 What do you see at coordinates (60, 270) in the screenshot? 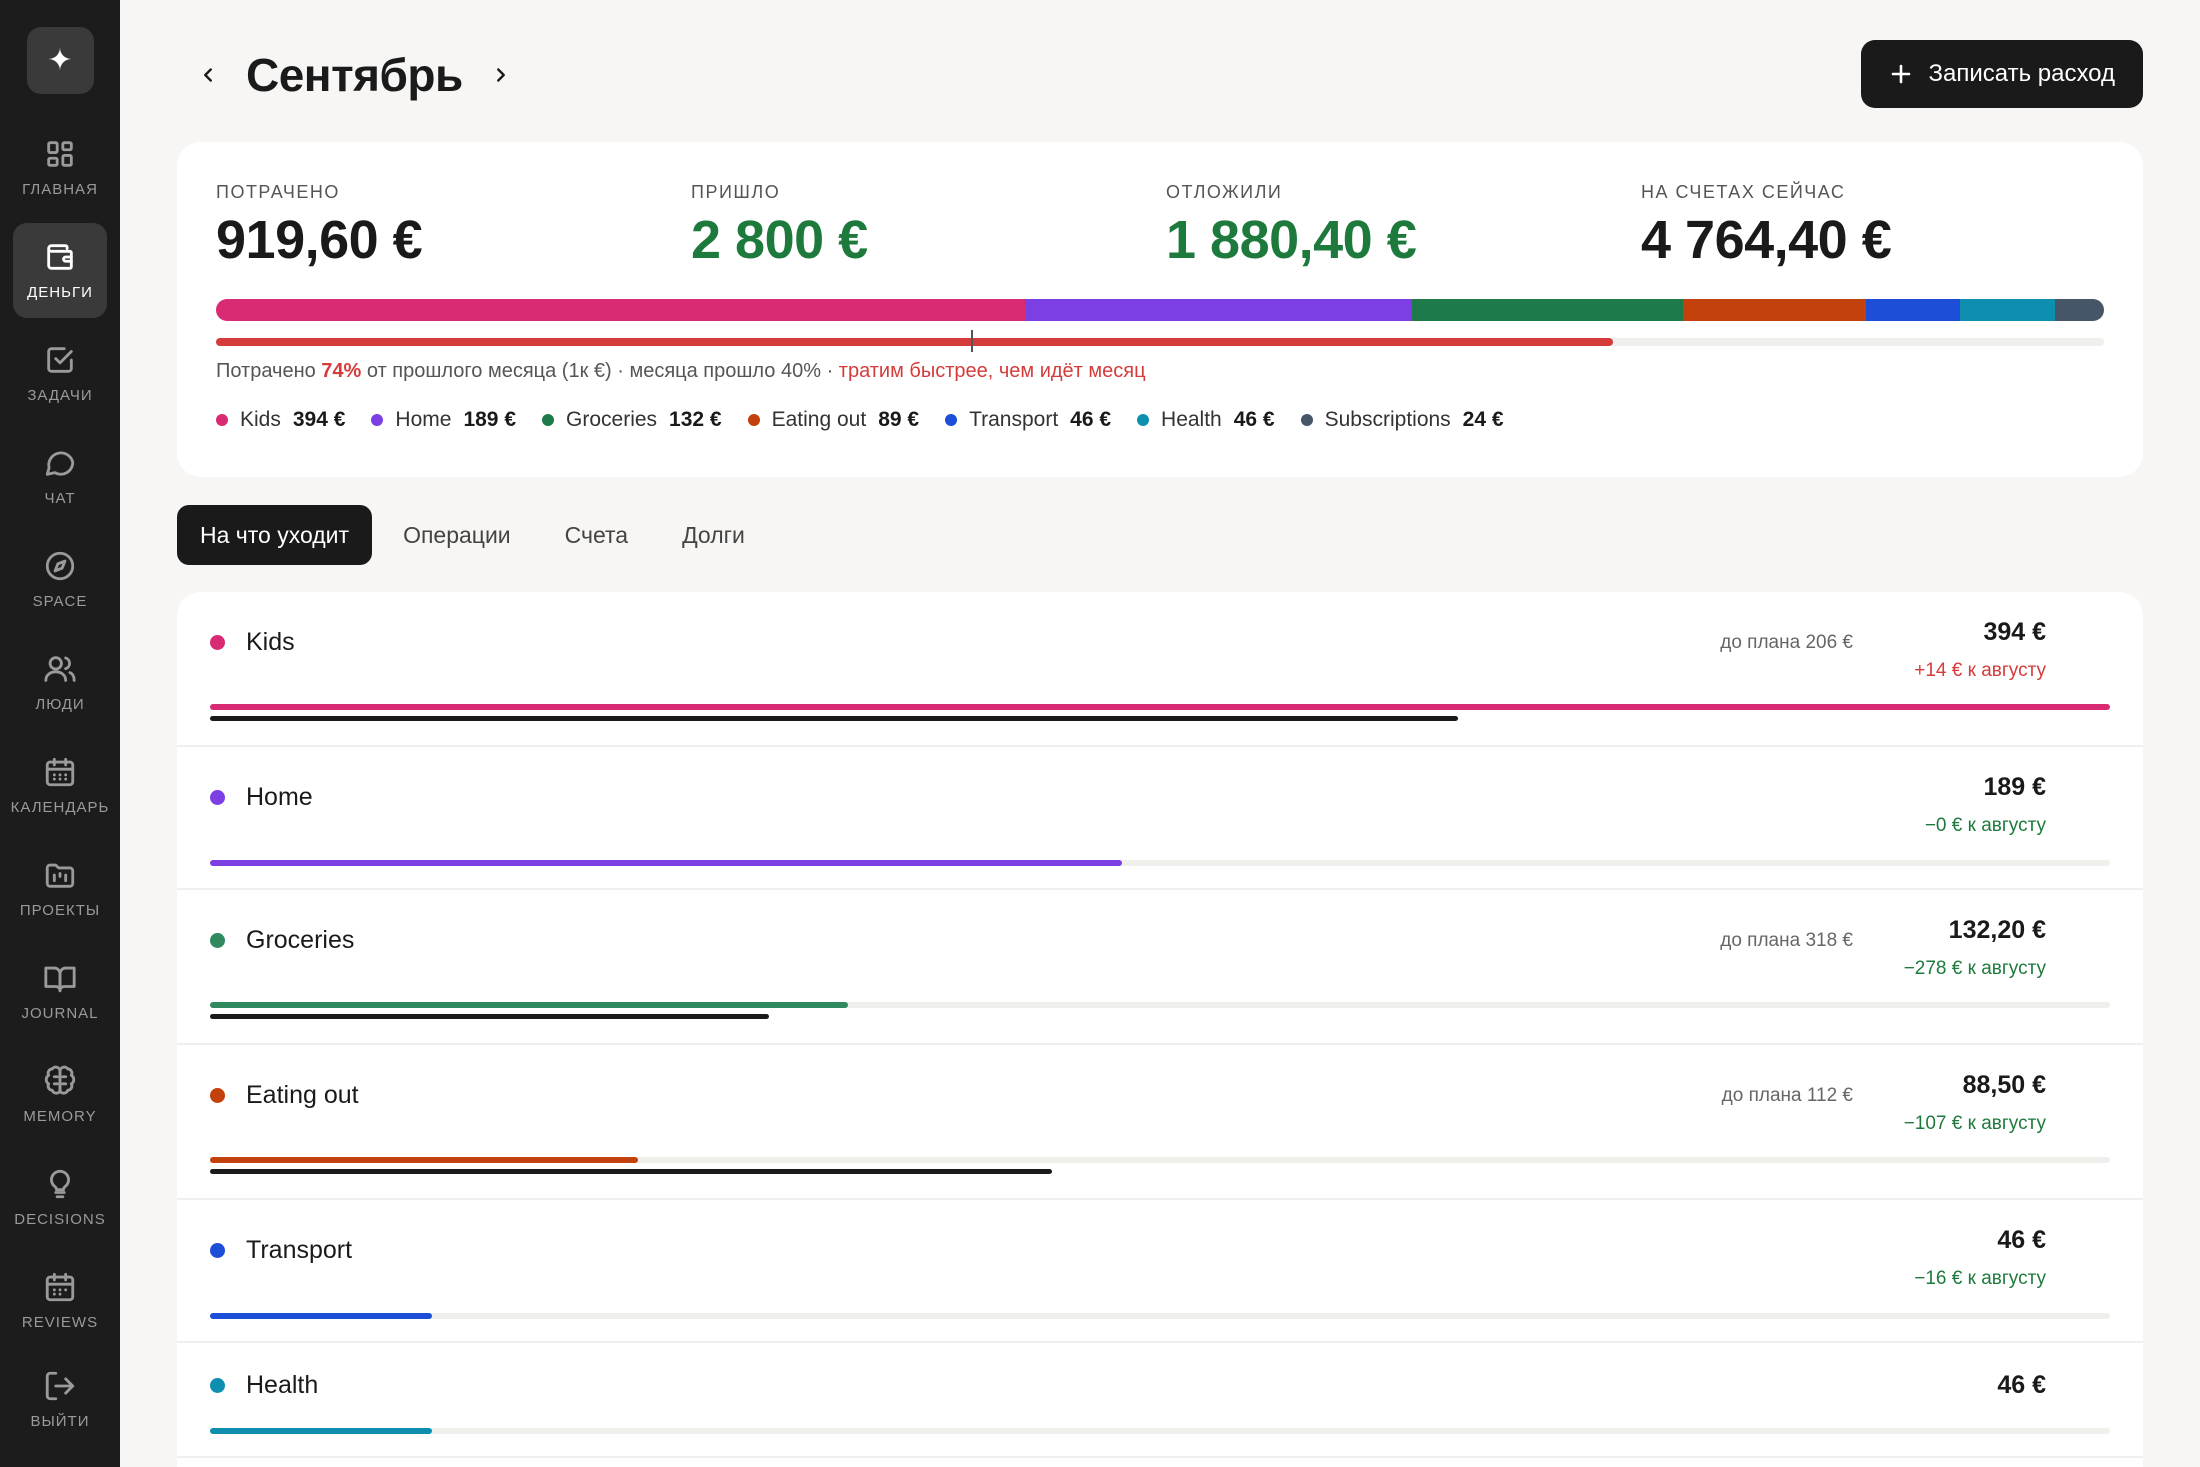
I see `sidebar-item-money: Деньги` at bounding box center [60, 270].